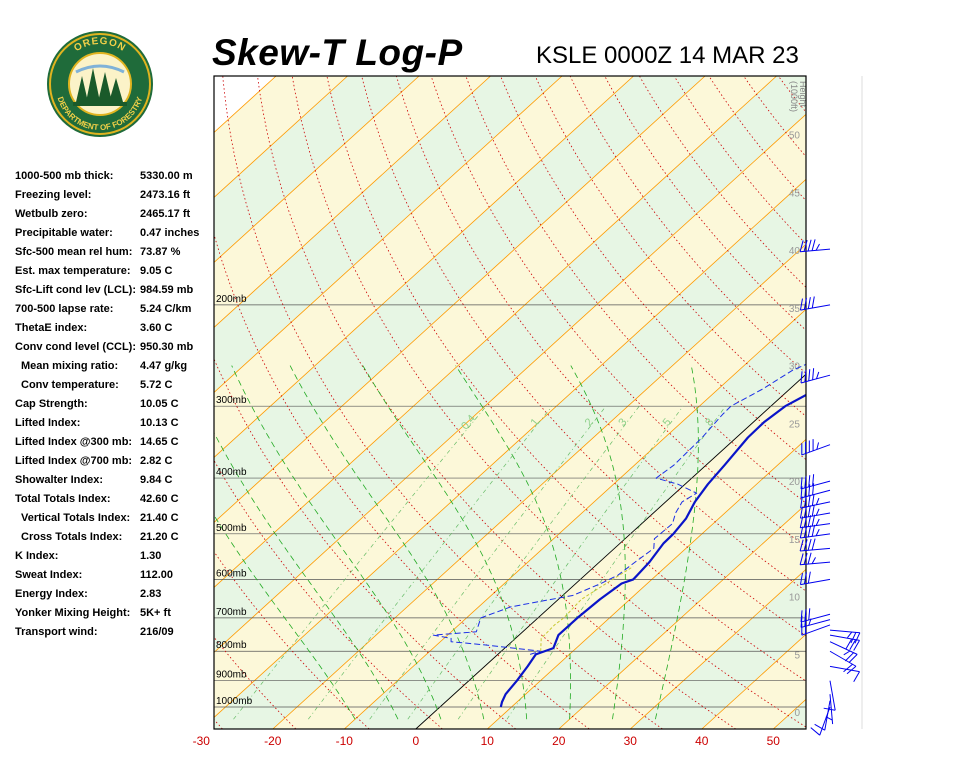 The image size is (960, 768). What do you see at coordinates (37, 556) in the screenshot?
I see `index-label: K Index:` at bounding box center [37, 556].